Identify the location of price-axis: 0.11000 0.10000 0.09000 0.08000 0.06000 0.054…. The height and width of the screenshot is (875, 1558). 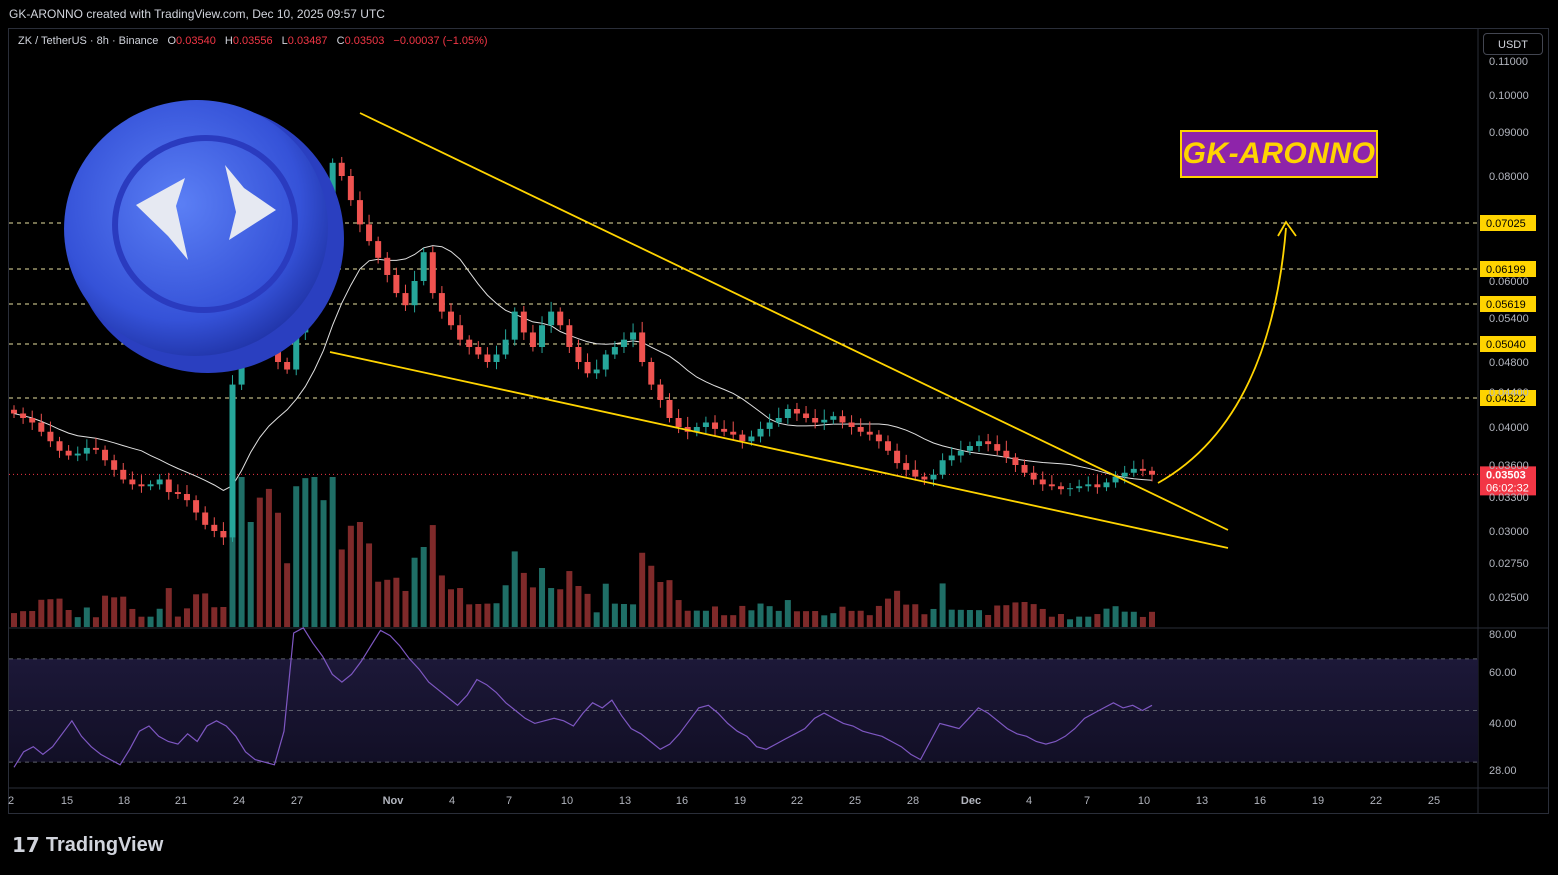
(1509, 330).